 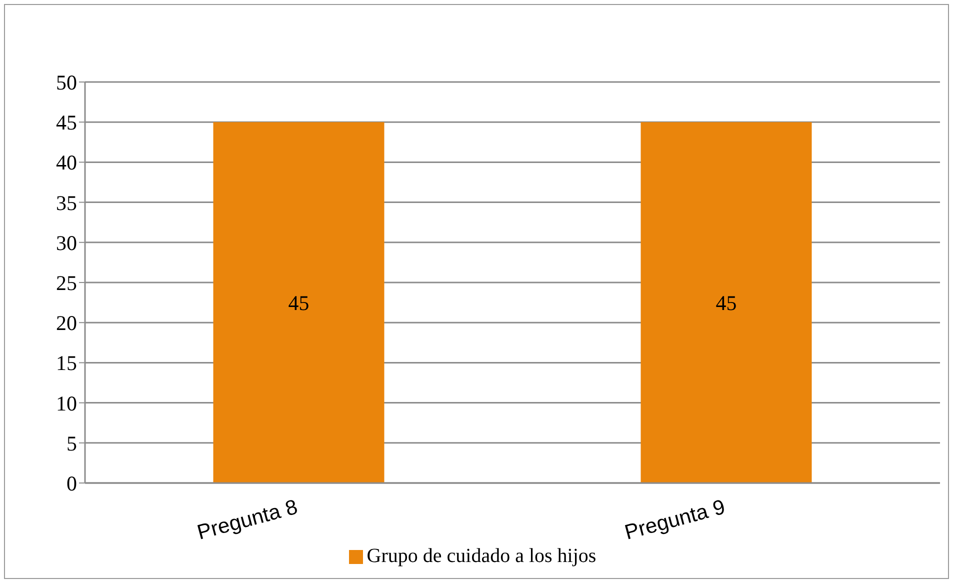 What do you see at coordinates (66, 162) in the screenshot?
I see `y-tick-label: 40` at bounding box center [66, 162].